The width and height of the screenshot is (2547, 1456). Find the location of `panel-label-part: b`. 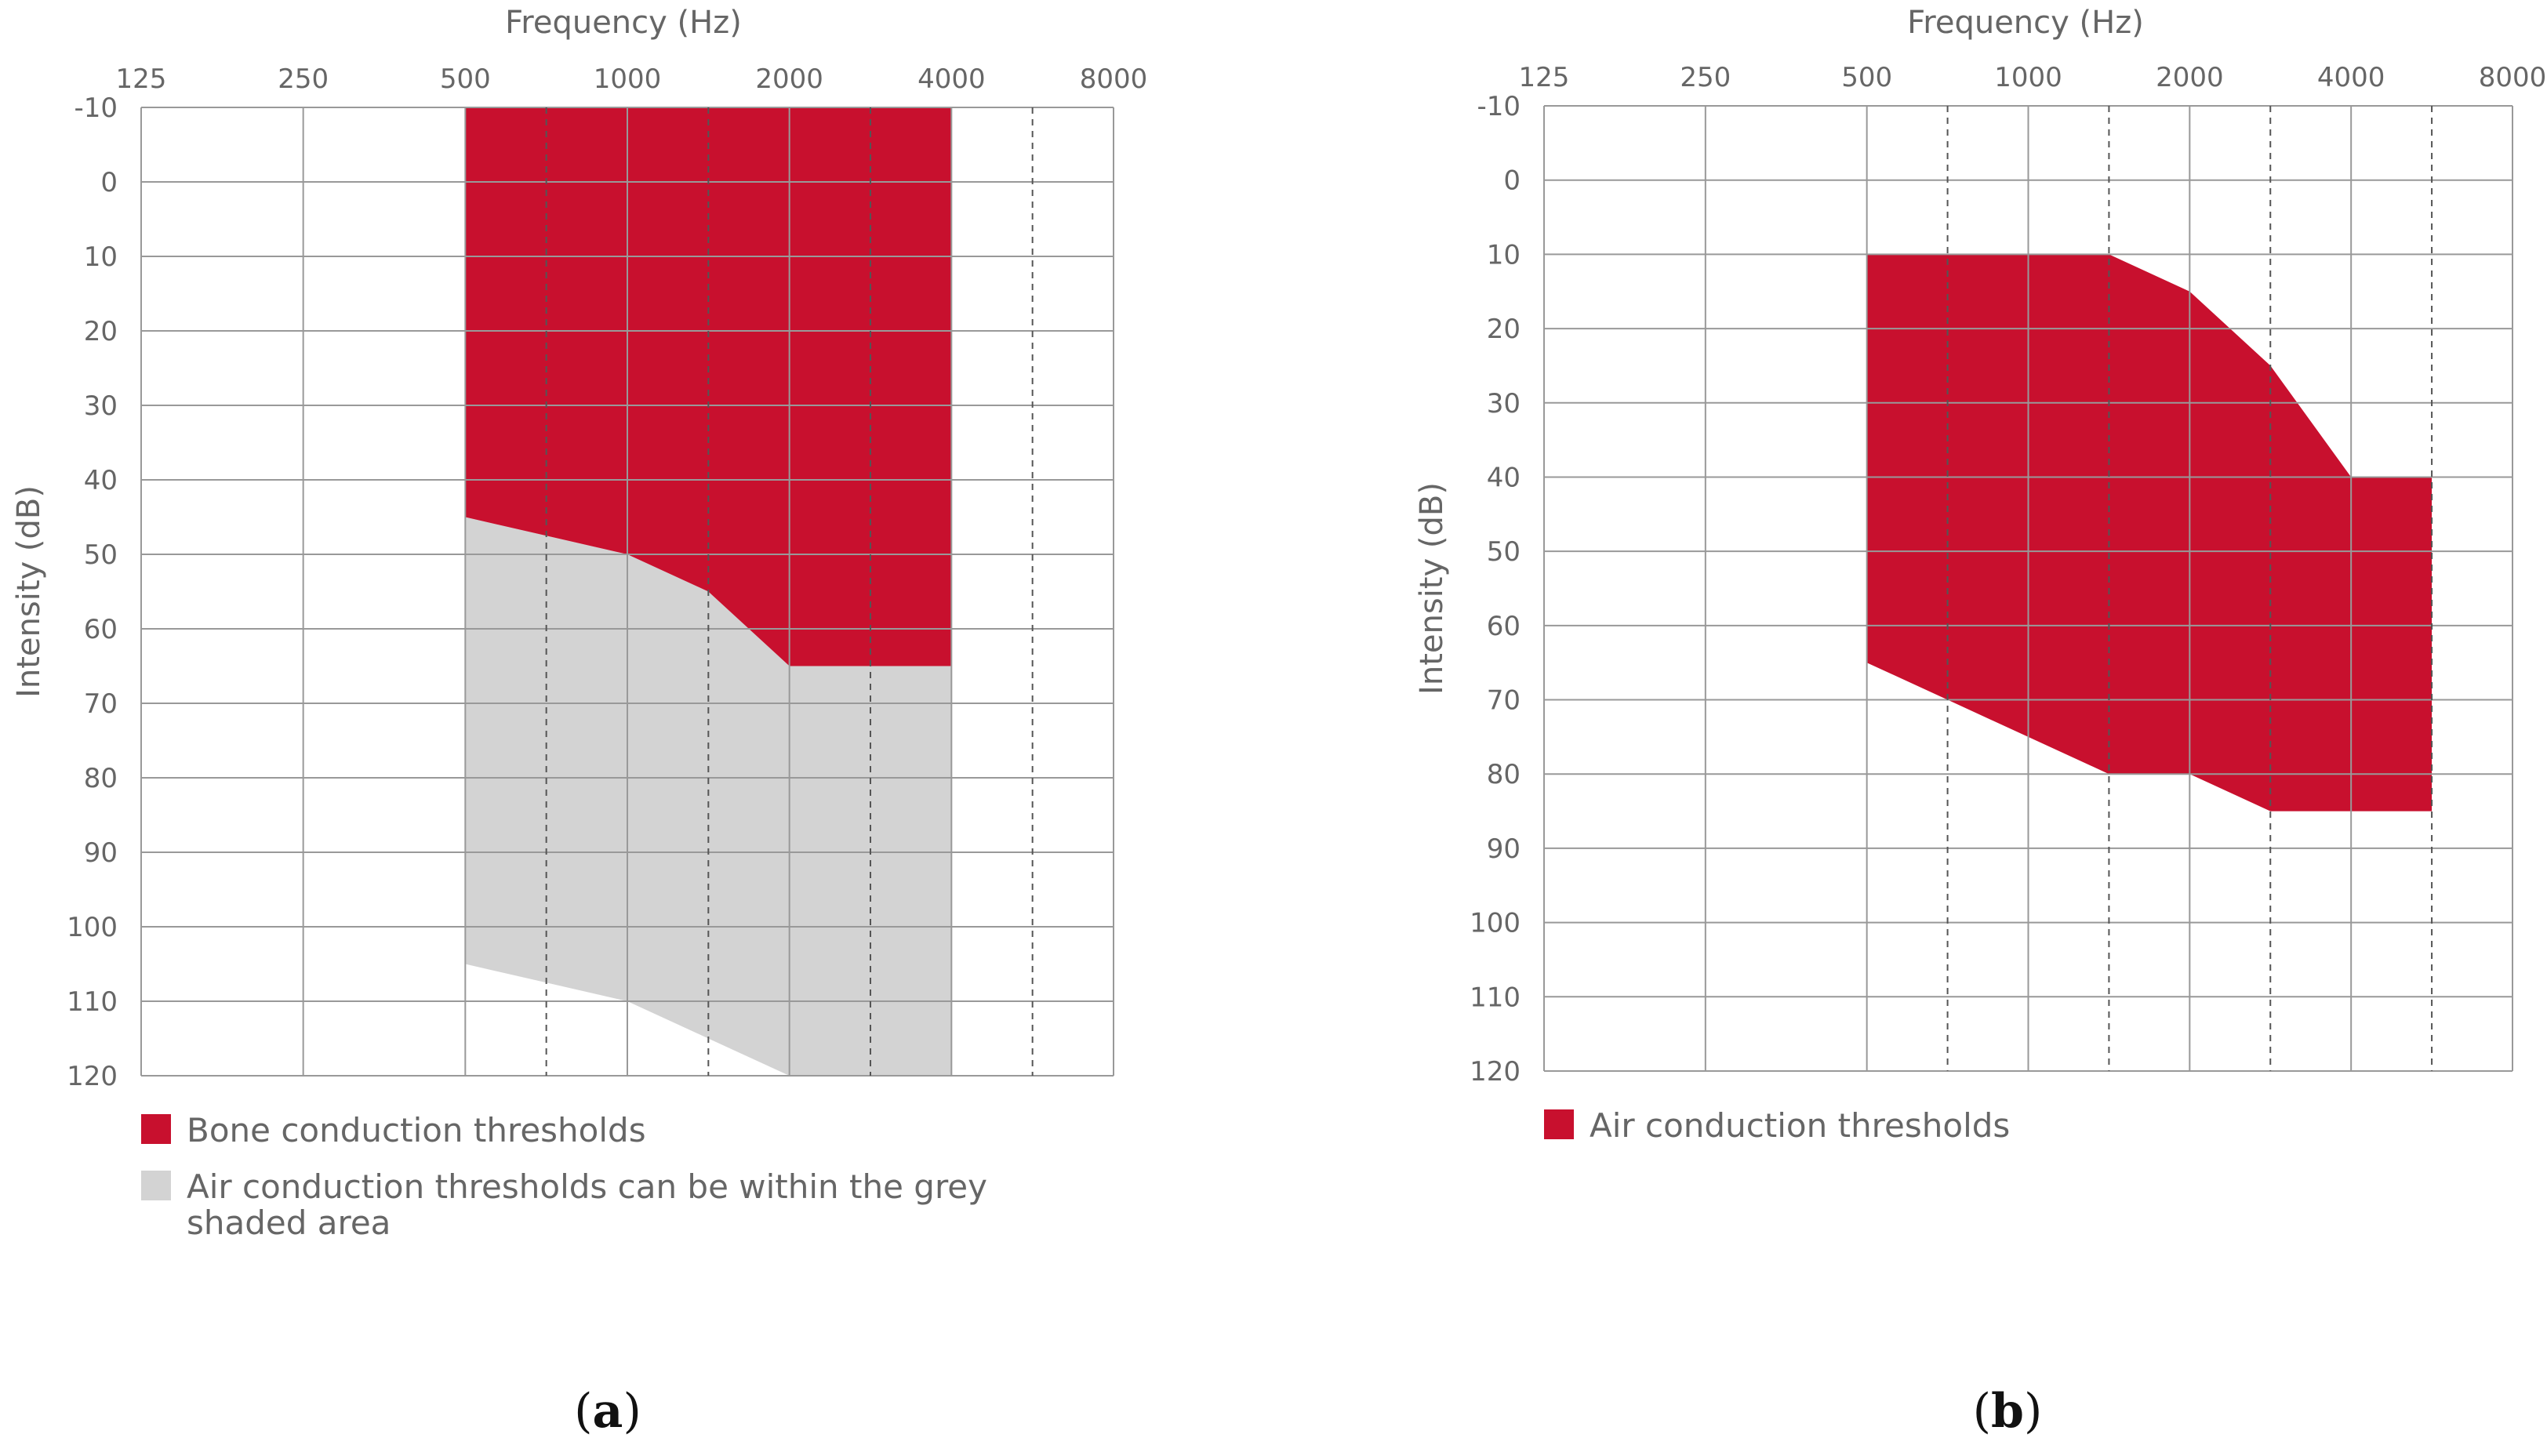

panel-label-part: b is located at coordinates (2007, 1411).